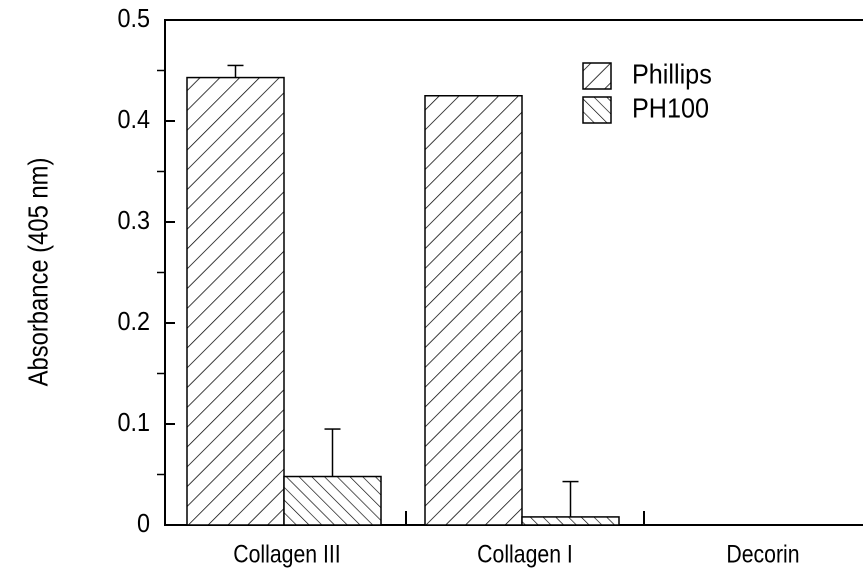 The height and width of the screenshot is (586, 863). I want to click on legend-label: Phillips, so click(672, 74).